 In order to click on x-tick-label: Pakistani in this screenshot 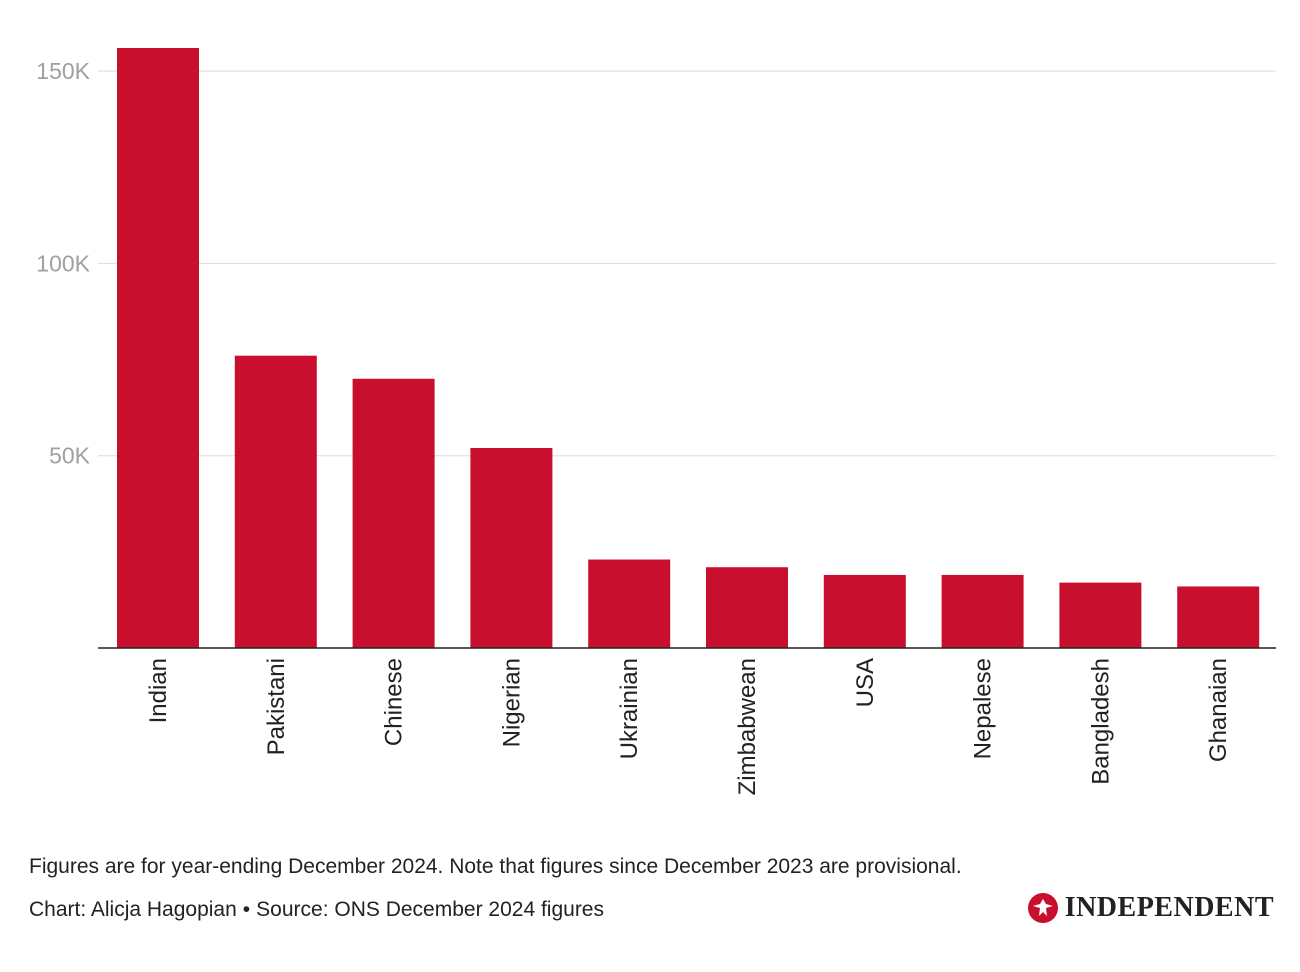, I will do `click(276, 706)`.